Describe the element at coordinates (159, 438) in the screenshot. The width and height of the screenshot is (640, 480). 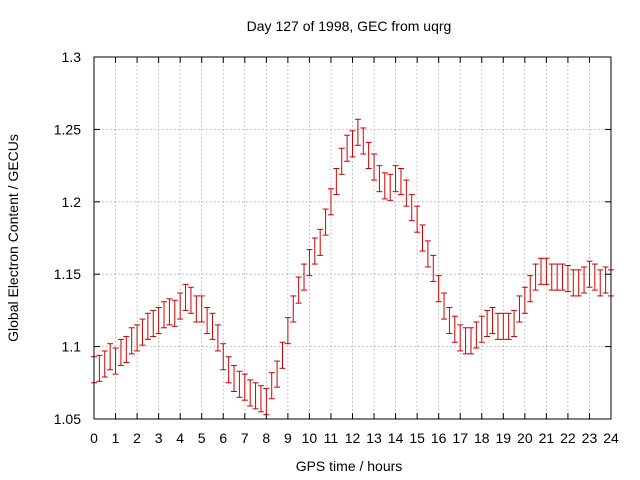
I see `x-tick-label: 3` at that location.